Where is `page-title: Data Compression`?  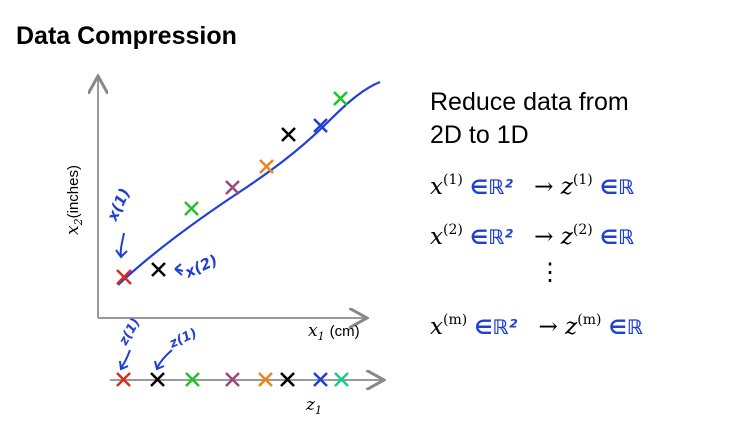
page-title: Data Compression is located at coordinates (126, 36).